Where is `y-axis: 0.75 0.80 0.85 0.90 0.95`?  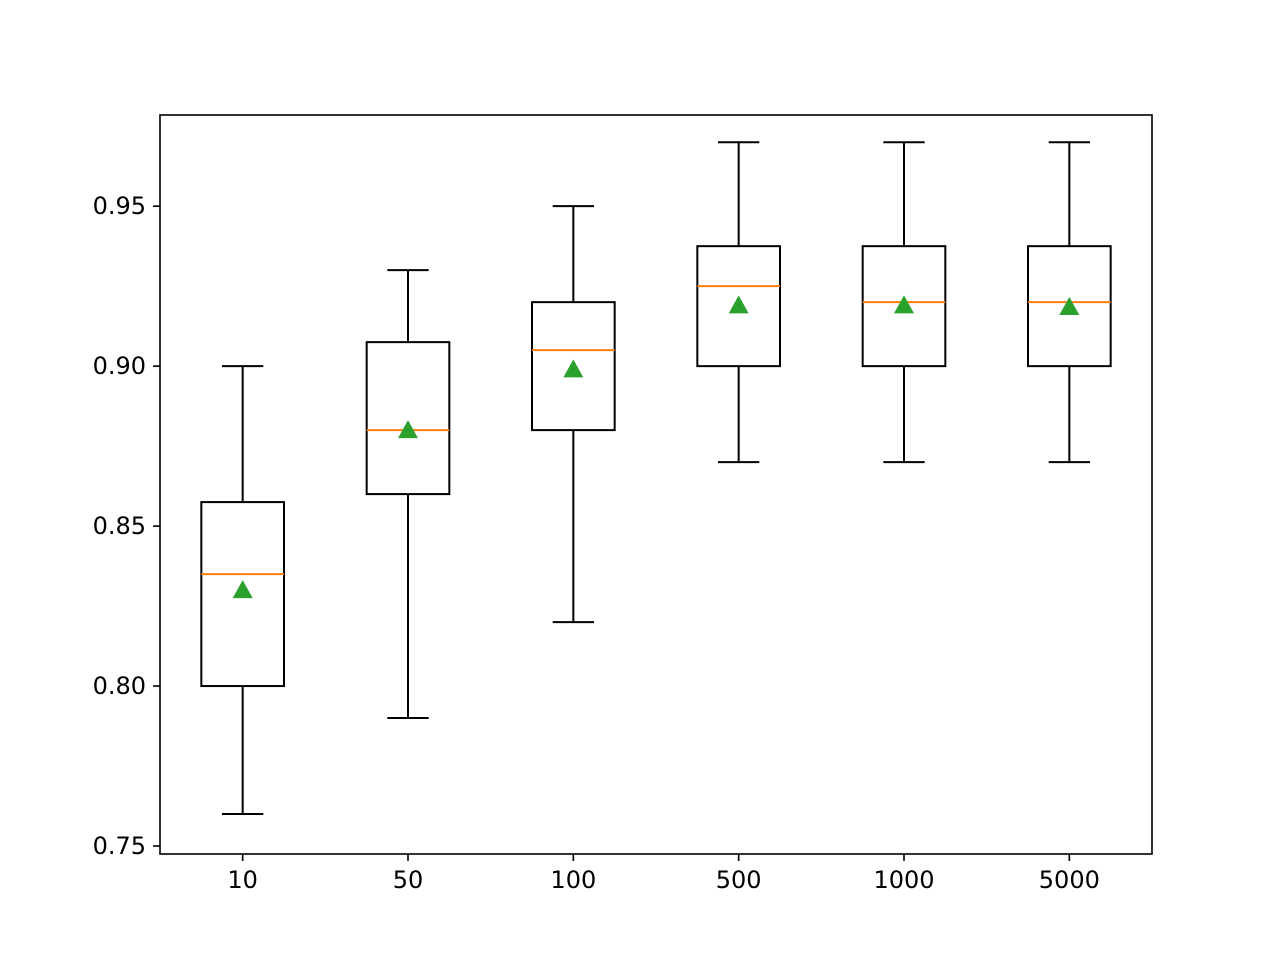 y-axis: 0.75 0.80 0.85 0.90 0.95 is located at coordinates (126, 526).